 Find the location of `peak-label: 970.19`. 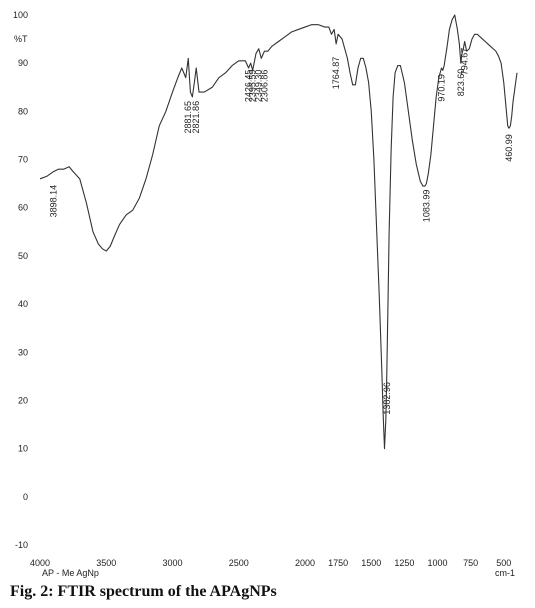

peak-label: 970.19 is located at coordinates (441, 88).